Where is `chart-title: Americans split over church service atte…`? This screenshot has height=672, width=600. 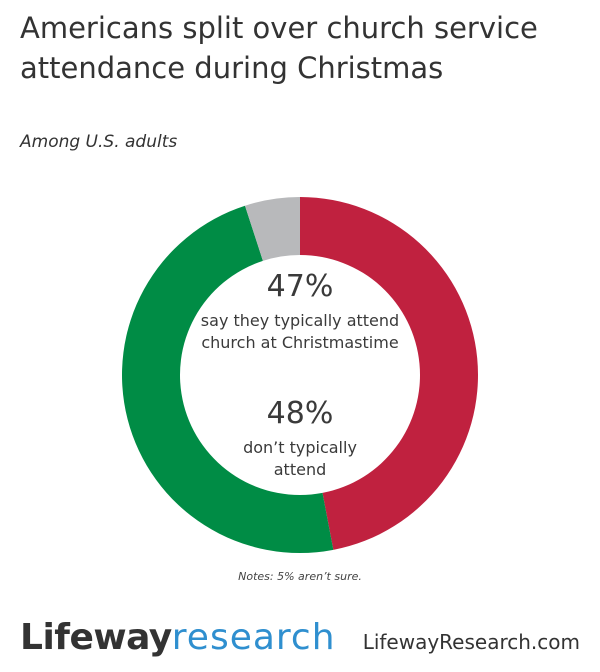
chart-title: Americans split over church service atte… is located at coordinates (279, 48).